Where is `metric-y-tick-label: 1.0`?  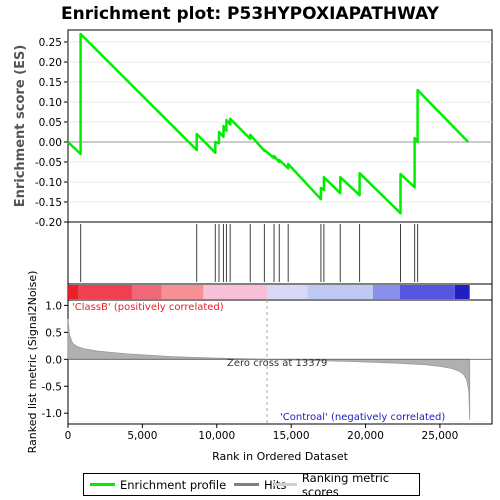 metric-y-tick-label: 1.0 is located at coordinates (53, 306).